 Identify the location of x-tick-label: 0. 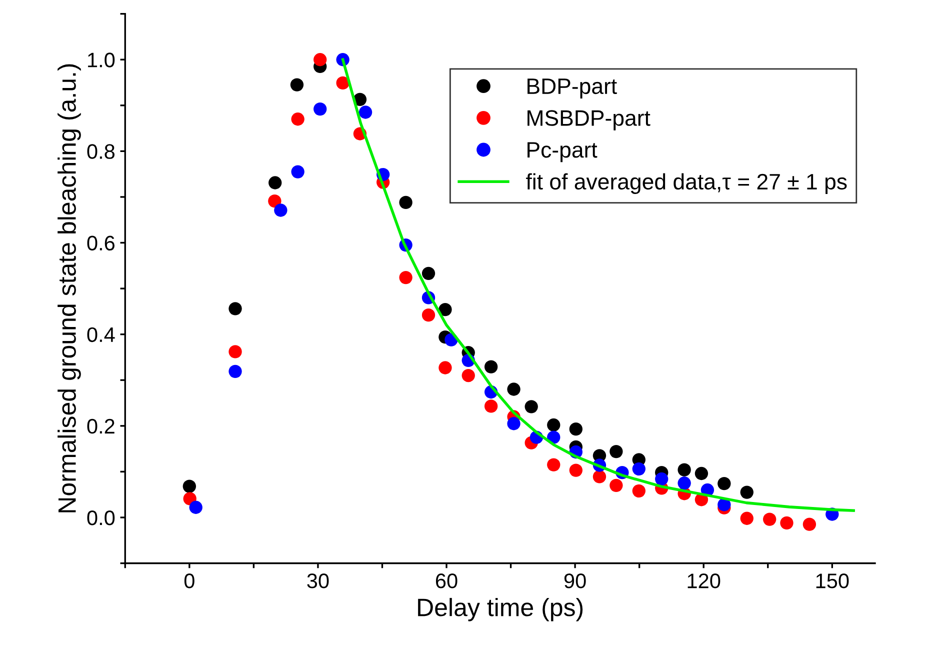
(189, 581).